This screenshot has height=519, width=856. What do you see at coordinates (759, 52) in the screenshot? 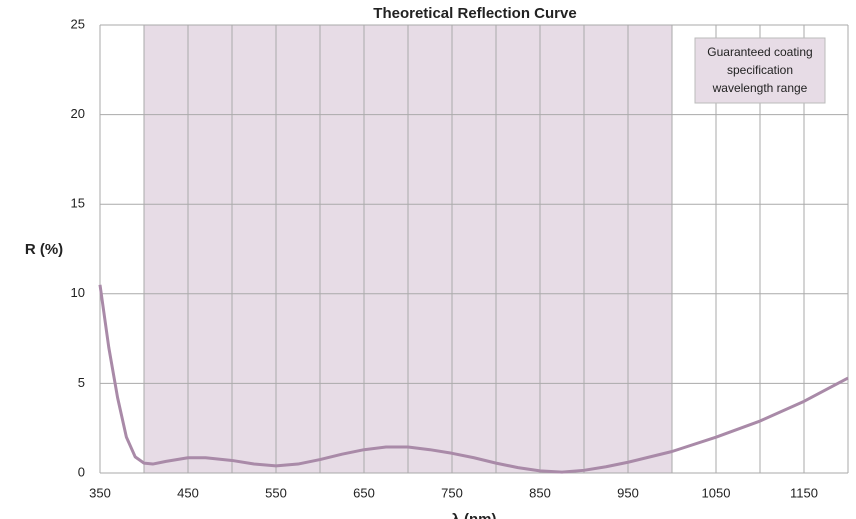
I see `annotation-text: Guaranteed coating` at bounding box center [759, 52].